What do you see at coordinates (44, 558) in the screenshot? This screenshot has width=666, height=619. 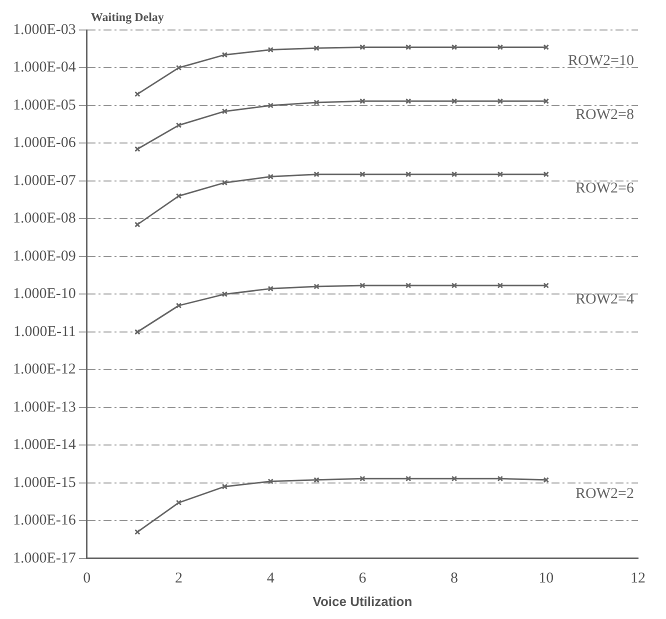 I see `y-tick-label: 1.000E-17` at bounding box center [44, 558].